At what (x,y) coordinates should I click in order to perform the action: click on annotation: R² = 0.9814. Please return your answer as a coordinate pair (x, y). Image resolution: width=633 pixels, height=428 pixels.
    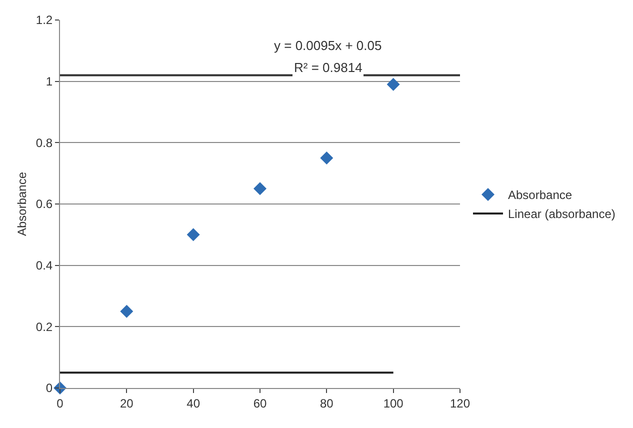
    Looking at the image, I should click on (328, 67).